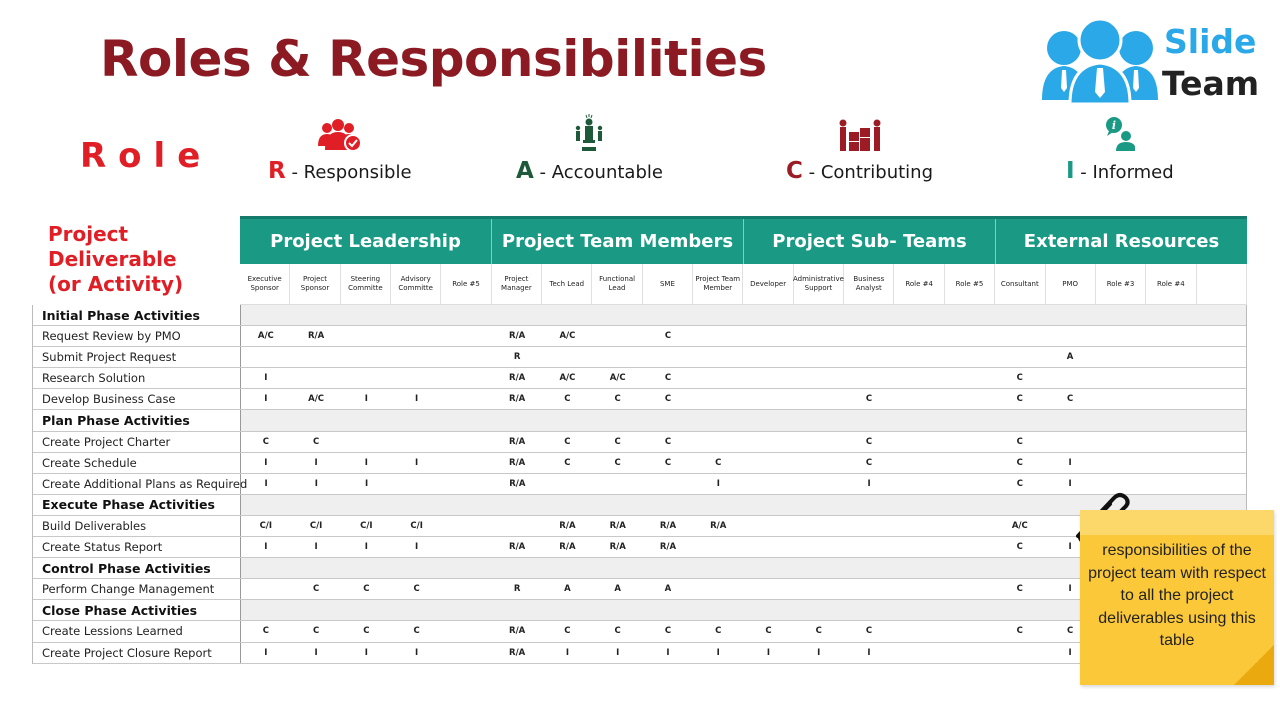  I want to click on phase-row: Plan Phase Activities, so click(639, 421).